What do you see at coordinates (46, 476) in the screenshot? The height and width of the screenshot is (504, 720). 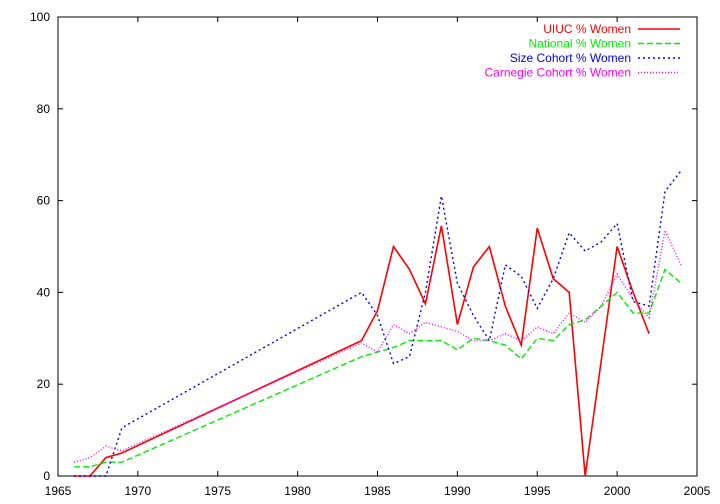 I see `y-tick-label: 0` at bounding box center [46, 476].